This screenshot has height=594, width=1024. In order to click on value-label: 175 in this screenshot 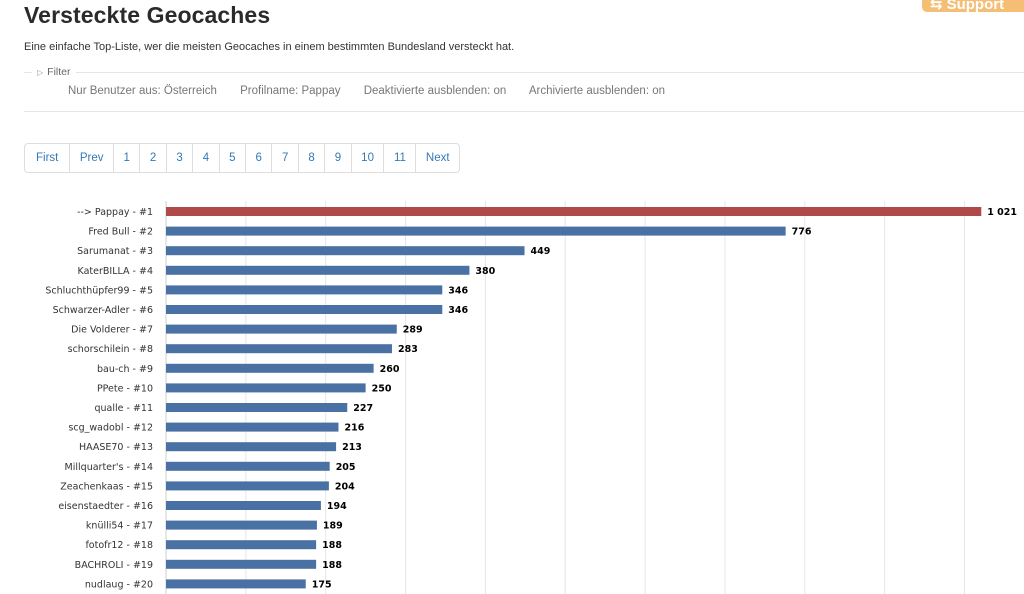, I will do `click(322, 584)`.